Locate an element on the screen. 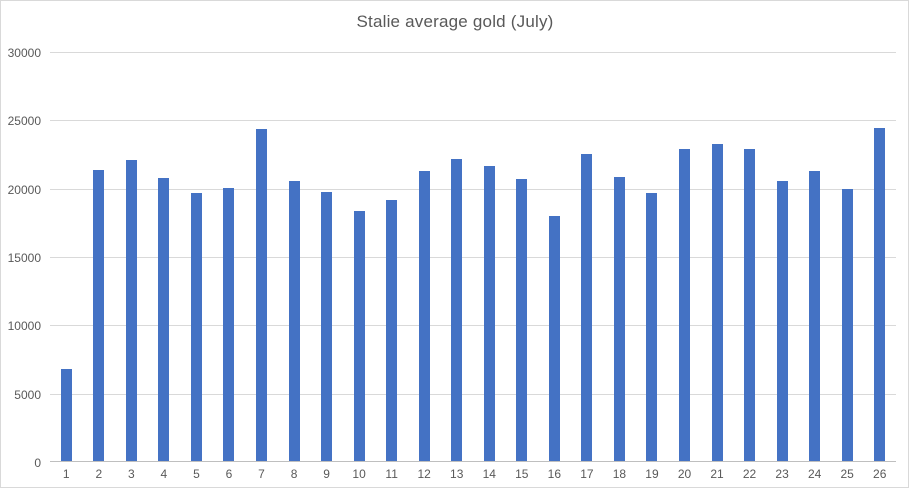  x-tick-label: 21 is located at coordinates (717, 474).